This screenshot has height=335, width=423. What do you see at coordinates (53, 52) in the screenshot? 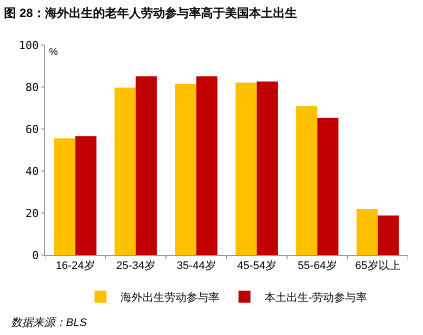
I see `y-axis-title: %` at bounding box center [53, 52].